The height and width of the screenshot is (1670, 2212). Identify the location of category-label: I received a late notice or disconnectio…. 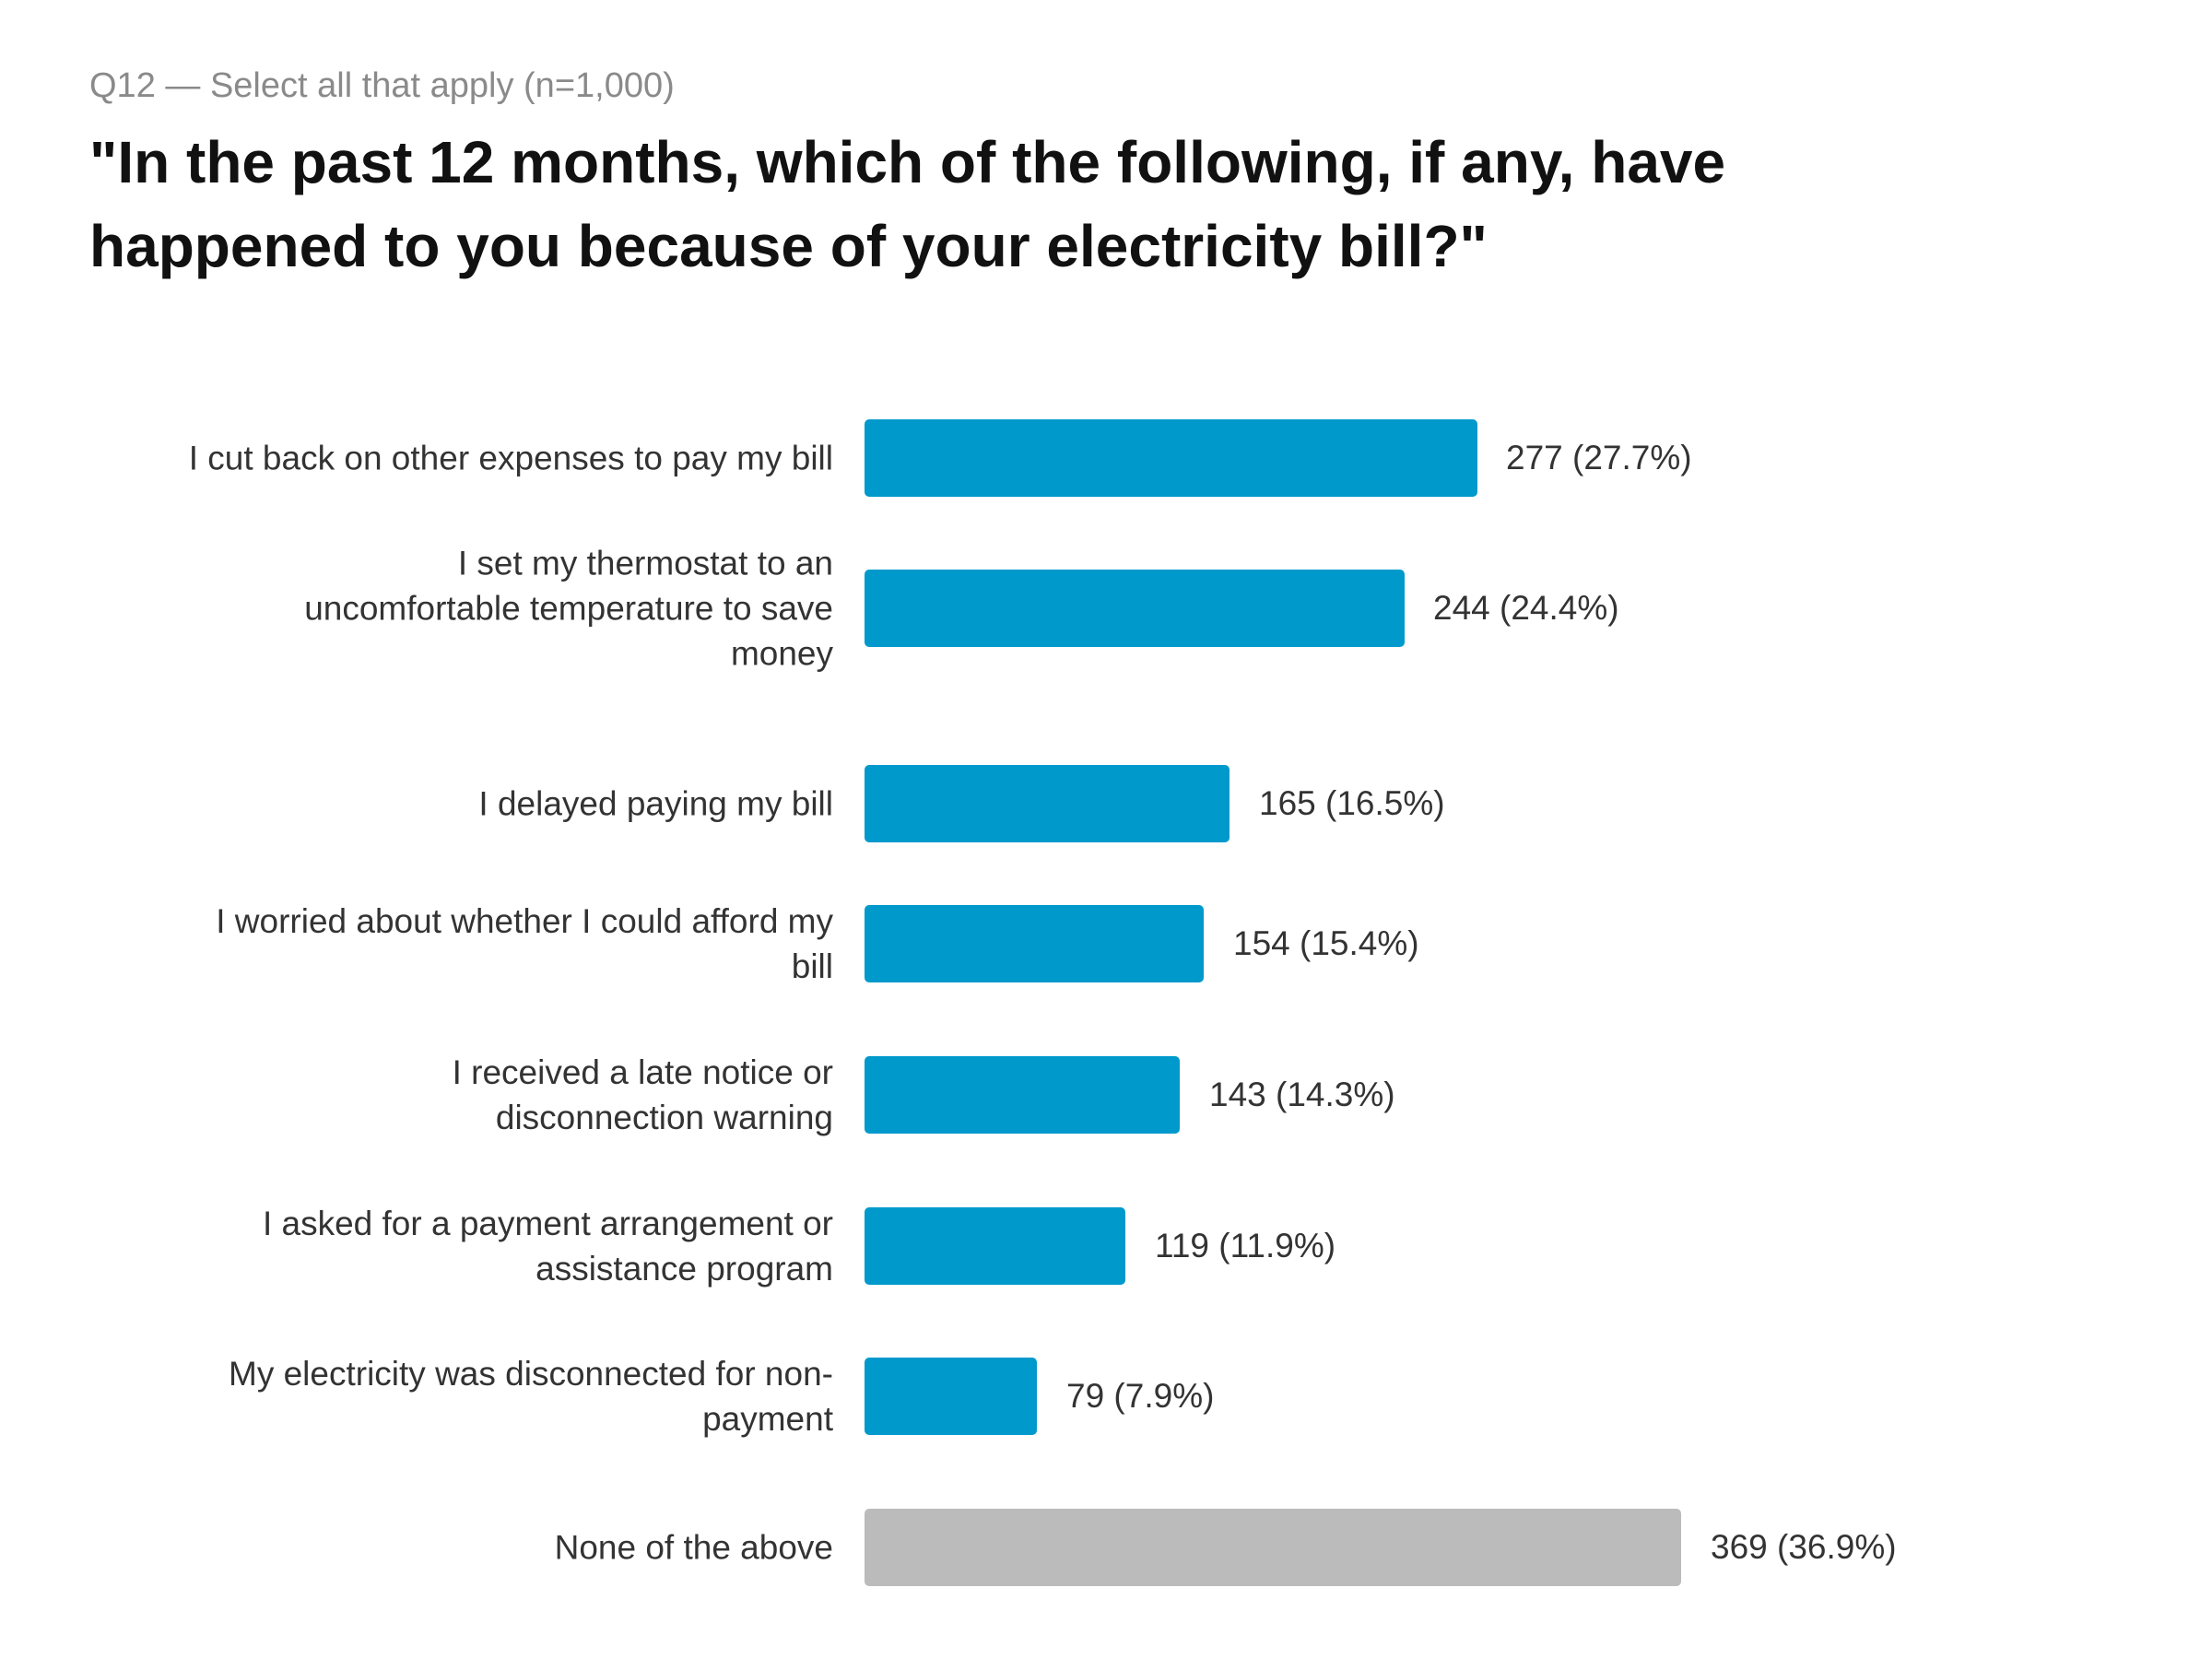
(642, 1094).